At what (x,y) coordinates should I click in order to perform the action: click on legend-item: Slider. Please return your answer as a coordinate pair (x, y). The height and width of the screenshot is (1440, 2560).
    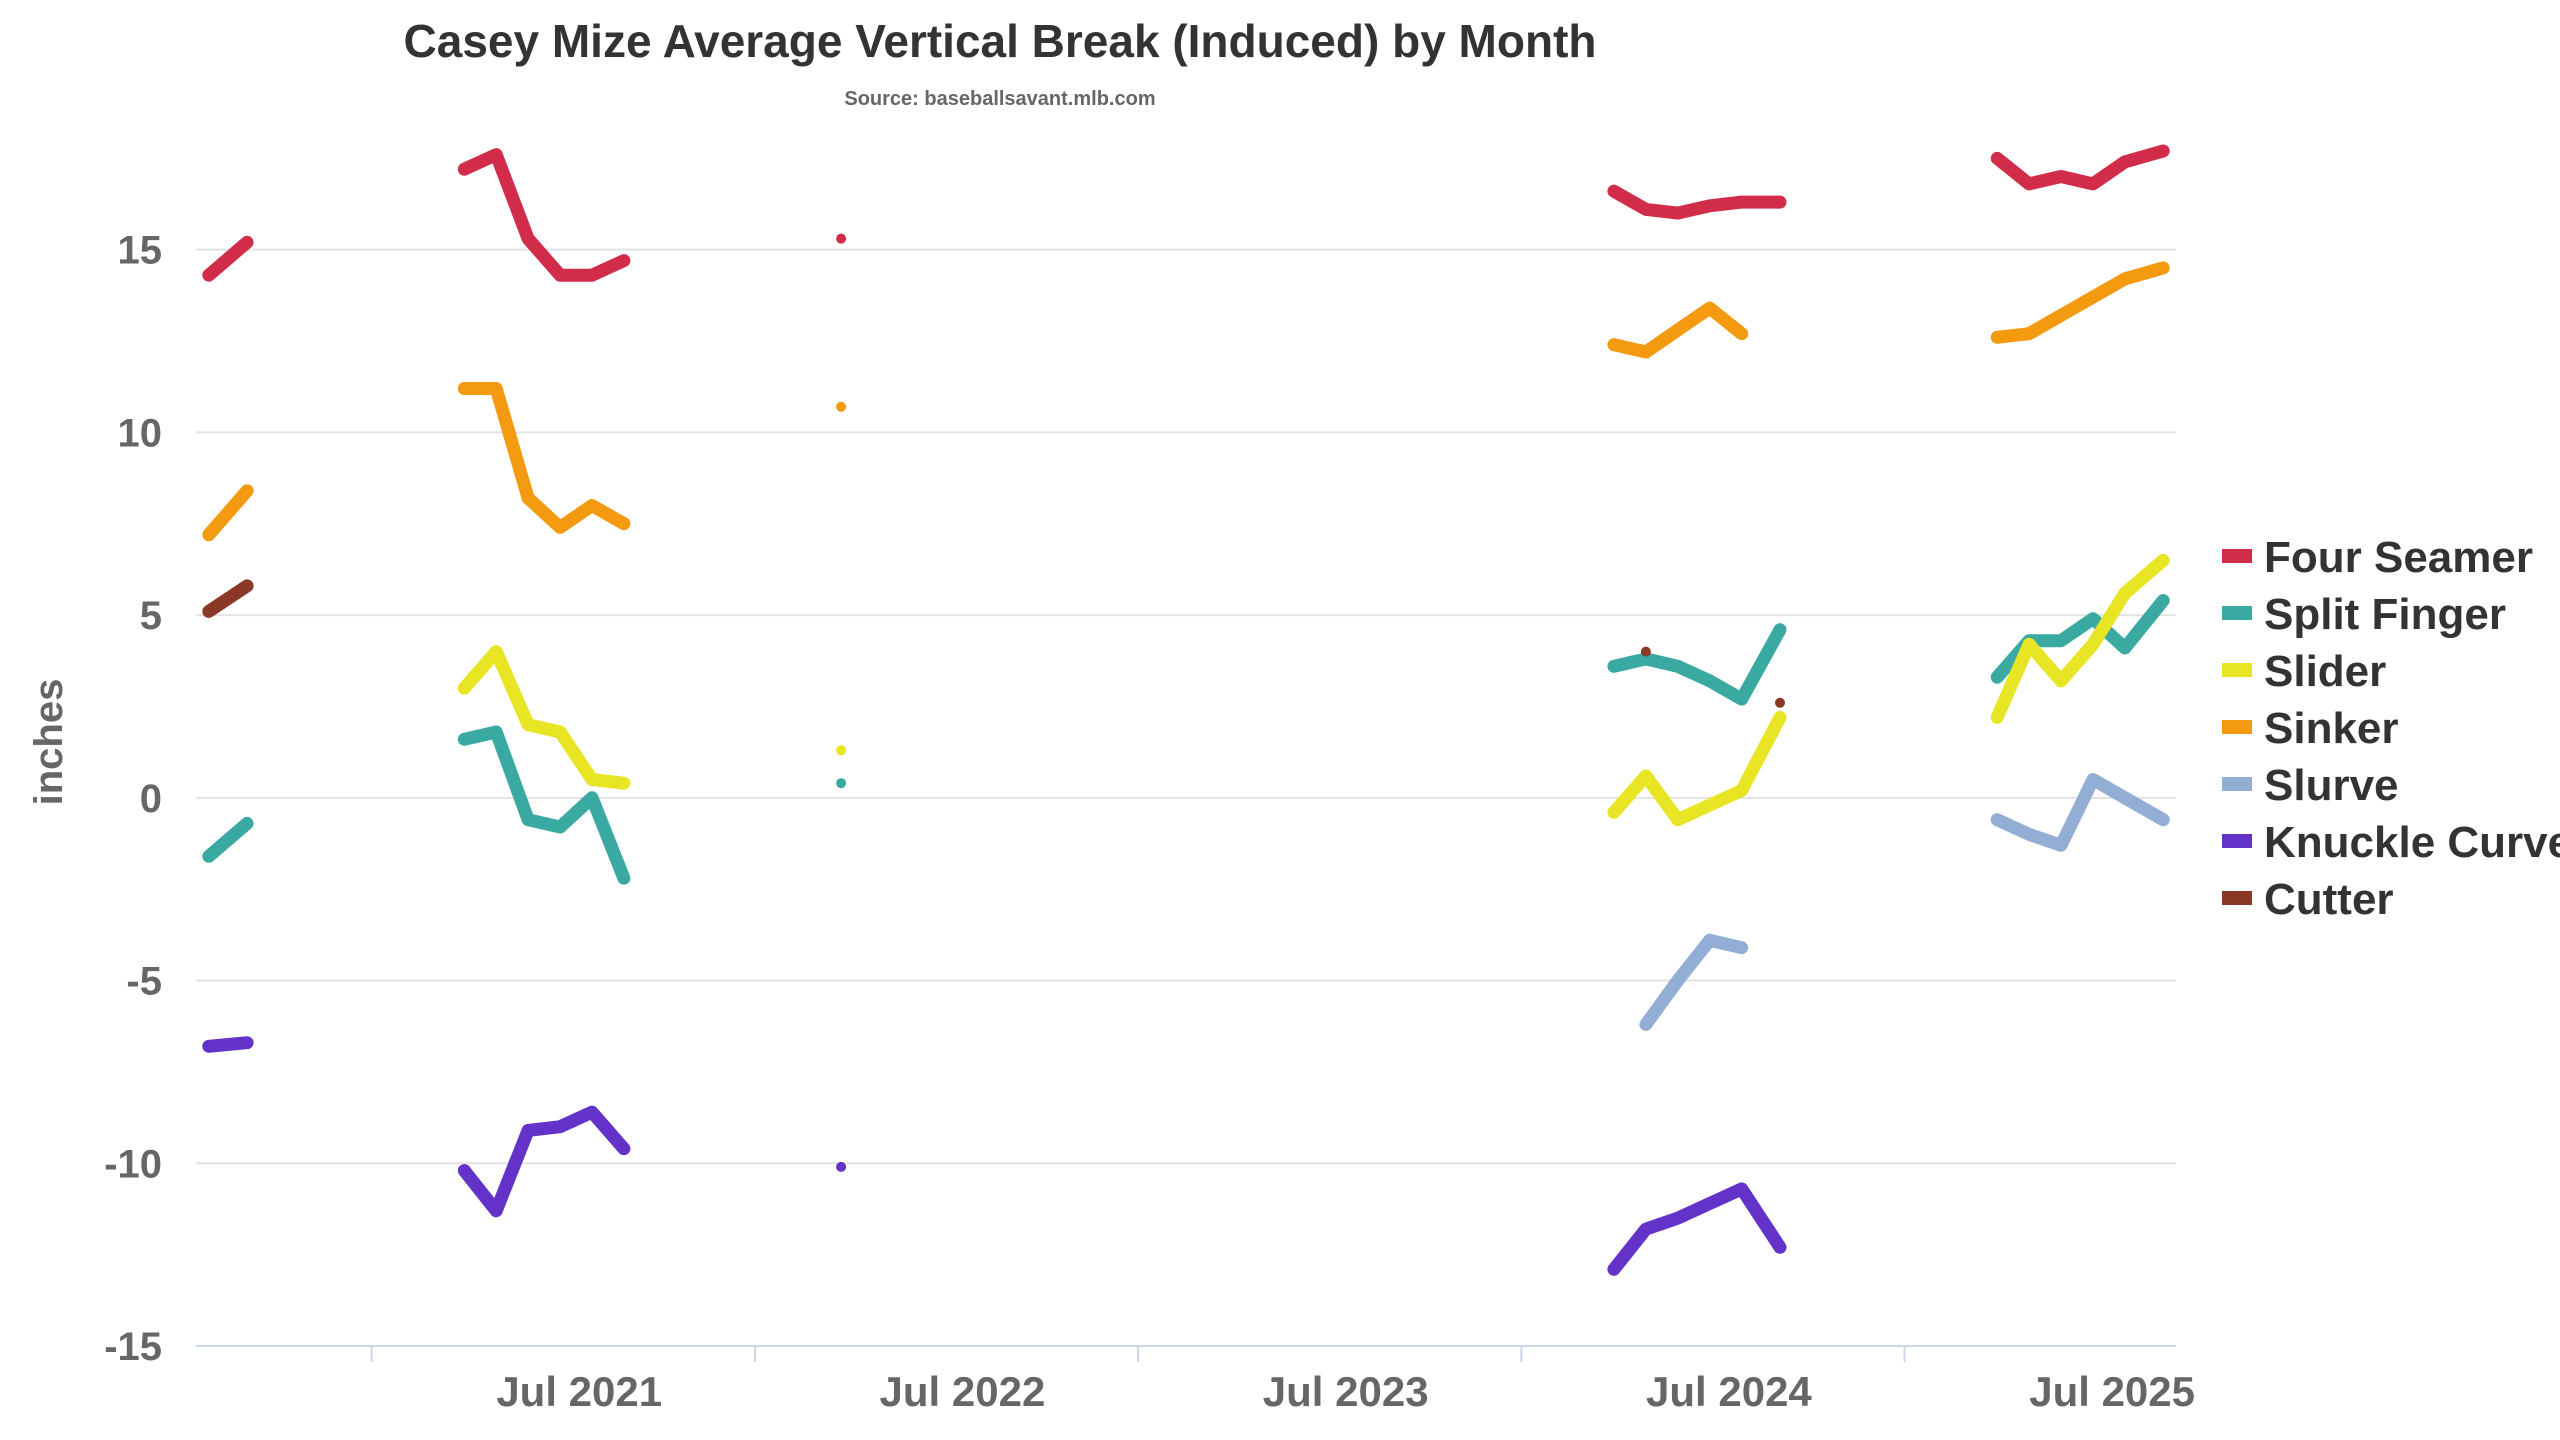
    Looking at the image, I should click on (2304, 671).